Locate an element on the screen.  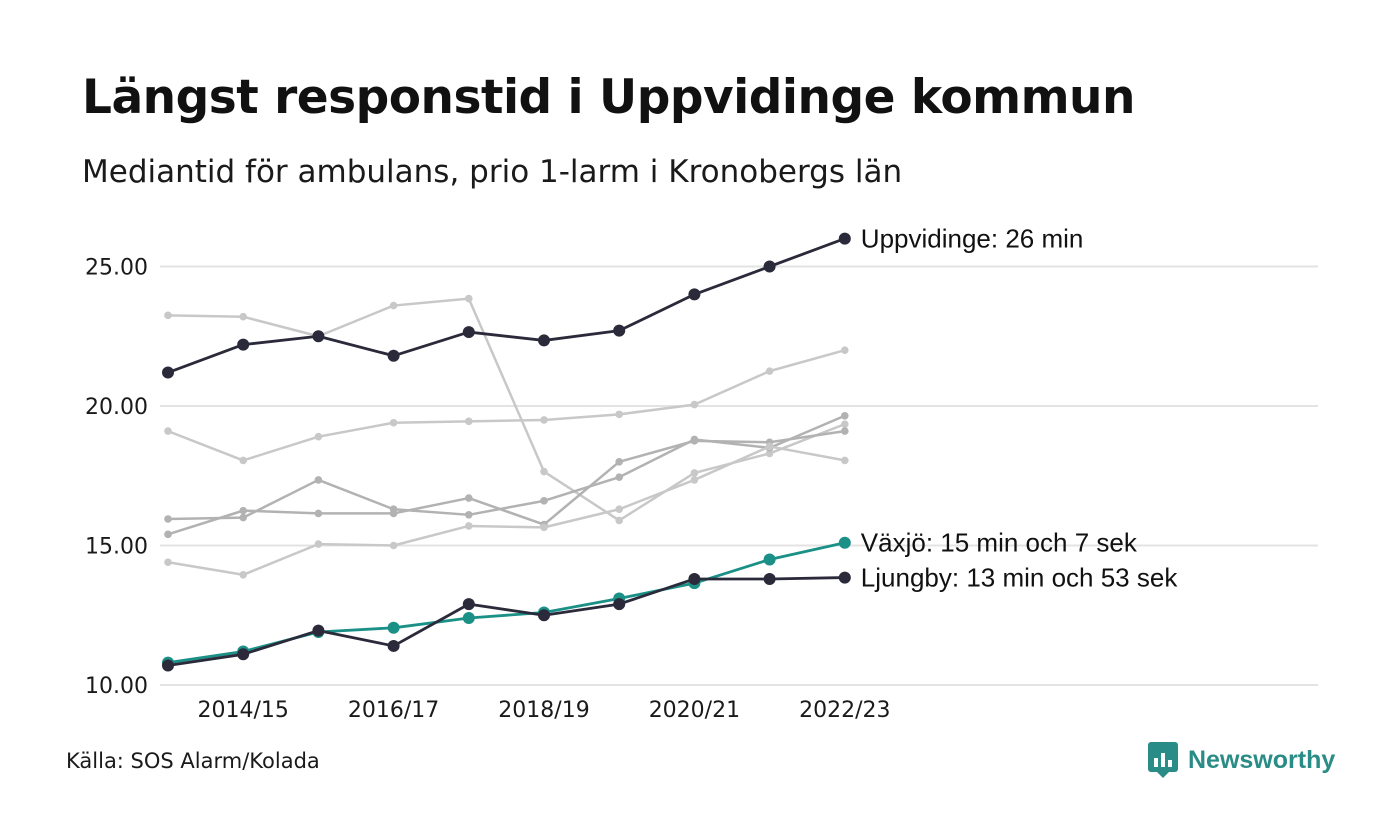
y-tick-label: 25.00 is located at coordinates (116, 268).